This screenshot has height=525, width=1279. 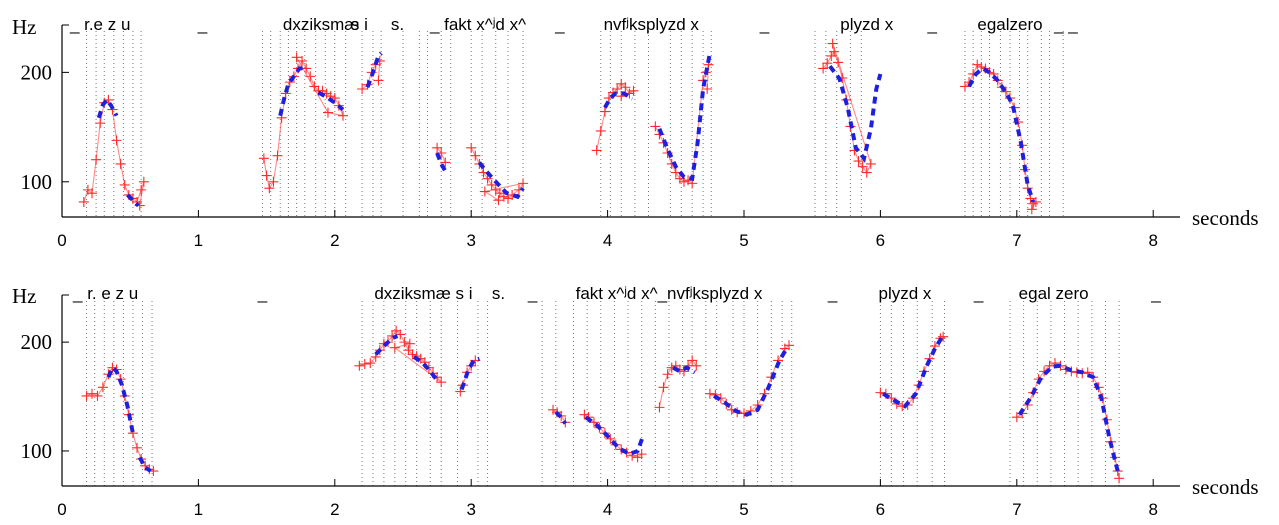 What do you see at coordinates (37, 342) in the screenshot?
I see `y-tick-label: 200` at bounding box center [37, 342].